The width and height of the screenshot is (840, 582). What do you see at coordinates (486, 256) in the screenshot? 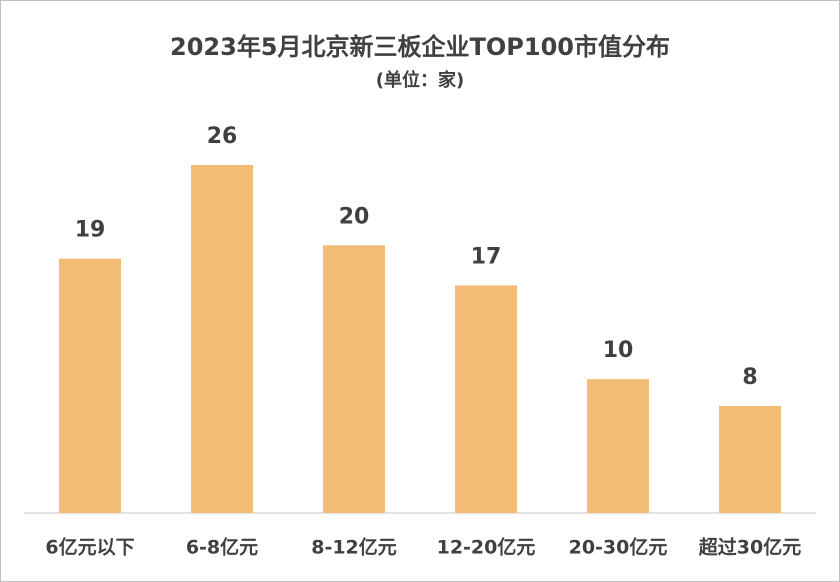
I see `value-label: 17` at bounding box center [486, 256].